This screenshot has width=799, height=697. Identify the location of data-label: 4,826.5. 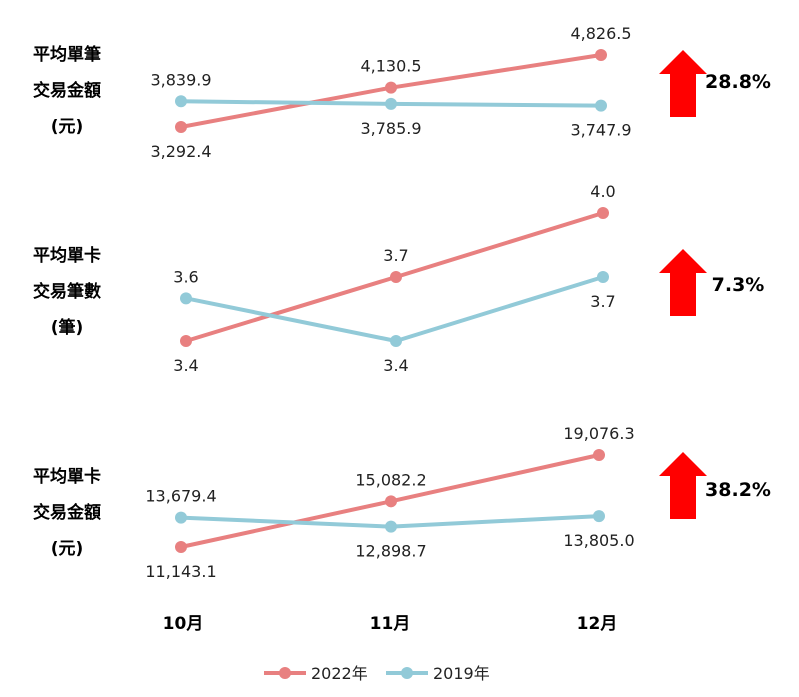
(600, 33).